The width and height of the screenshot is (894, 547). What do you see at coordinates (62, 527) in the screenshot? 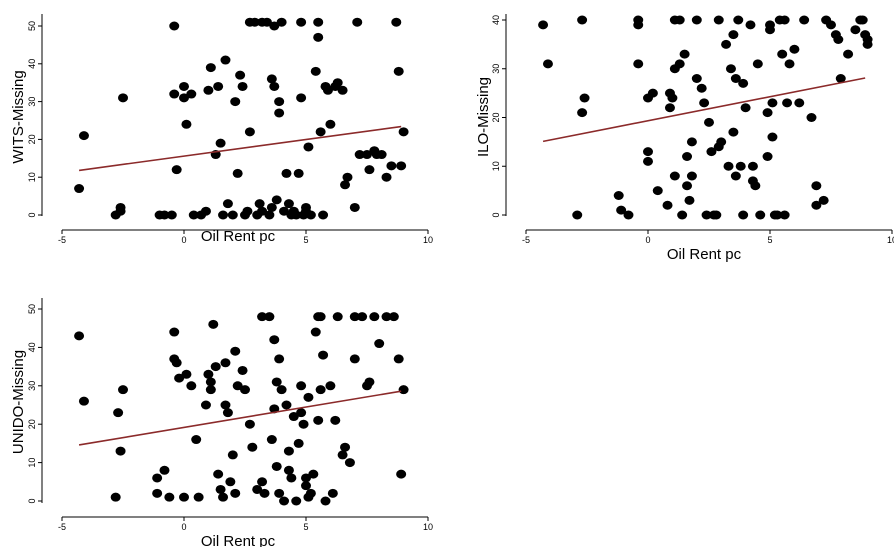
I see `x-tick-label: -5` at bounding box center [62, 527].